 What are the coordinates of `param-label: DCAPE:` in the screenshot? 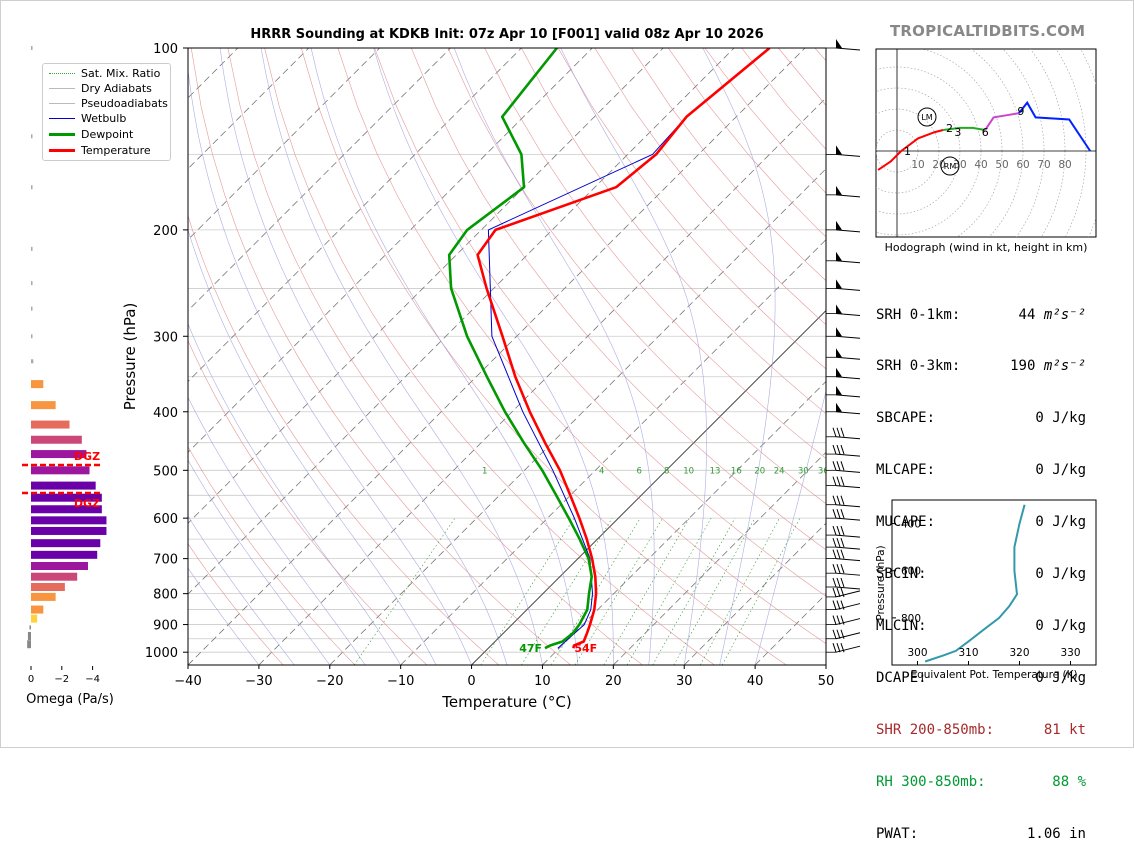 It's located at (901, 678).